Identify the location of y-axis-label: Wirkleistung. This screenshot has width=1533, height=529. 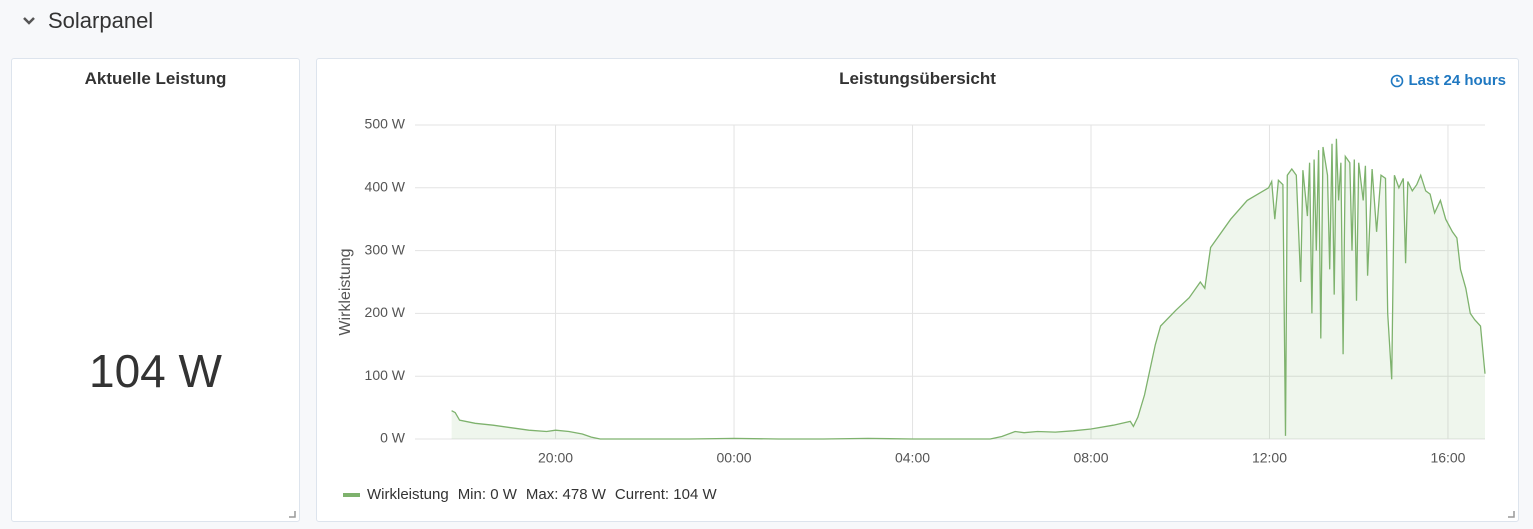
(345, 291).